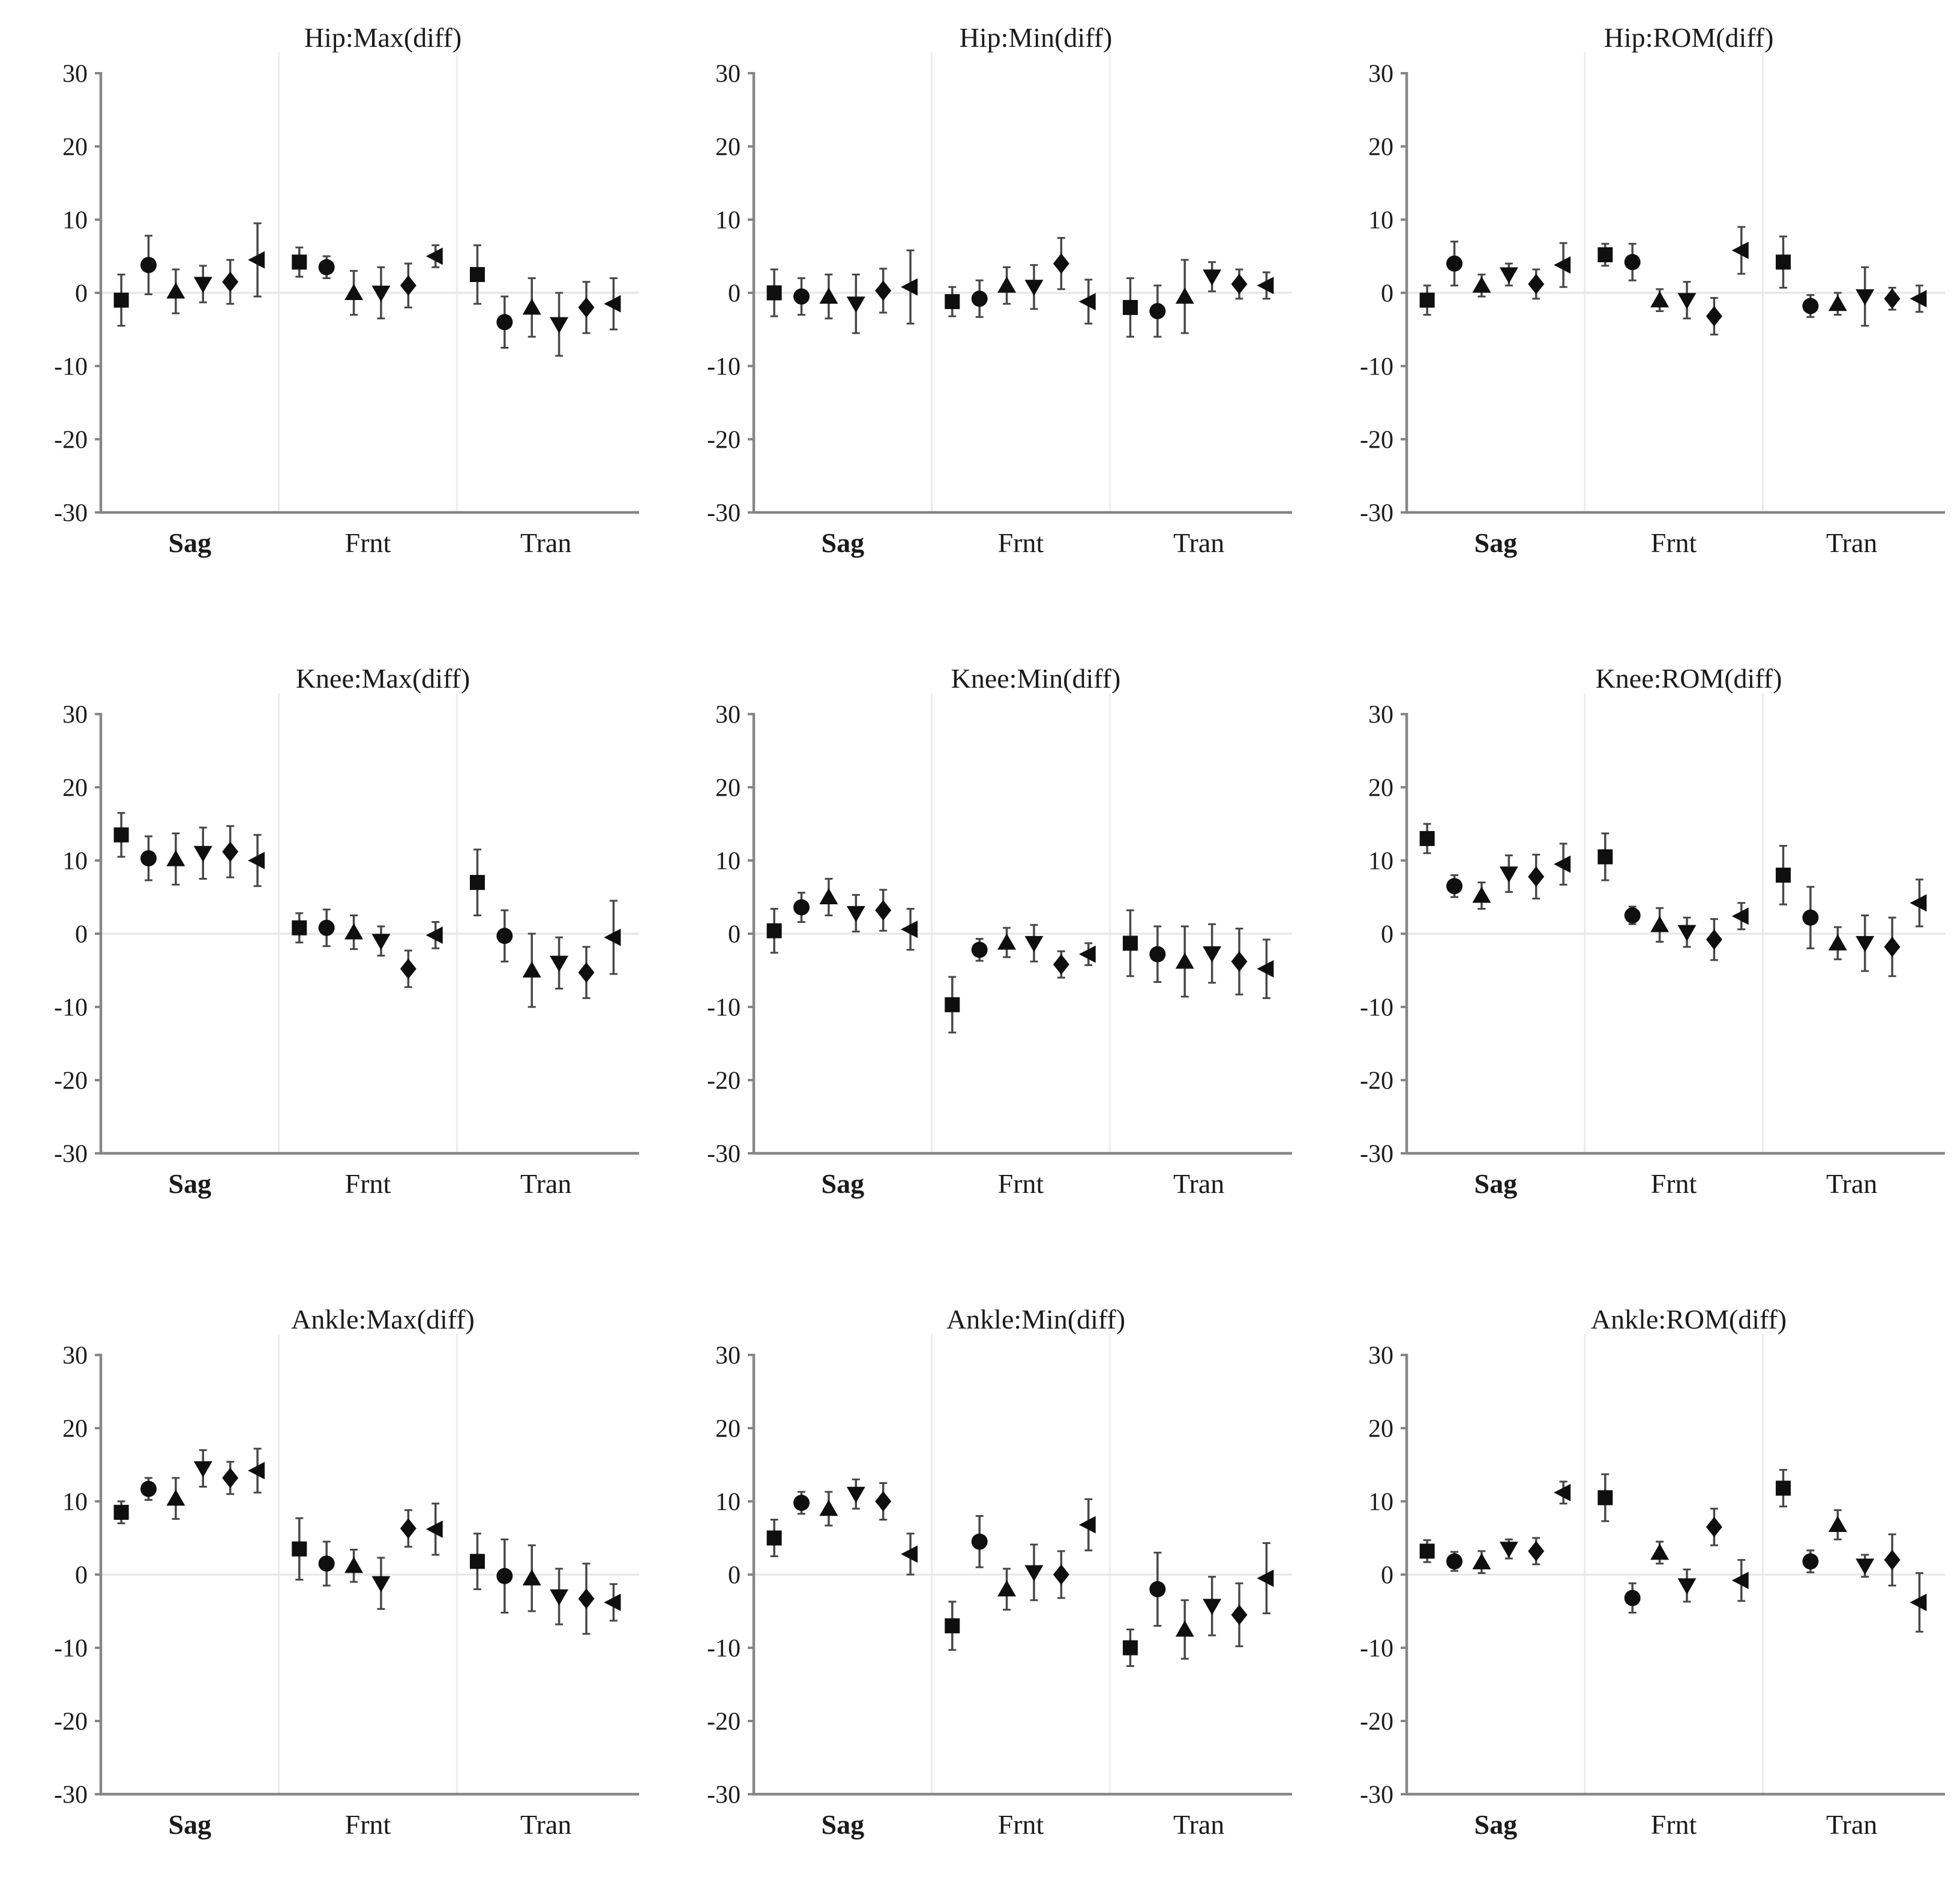  What do you see at coordinates (980, 298) in the screenshot?
I see `chart-panel-hip-min-diff: 30 20 10 0 -10 -20 -30 Hip:Min(diff) Sag Frnt Tran` at bounding box center [980, 298].